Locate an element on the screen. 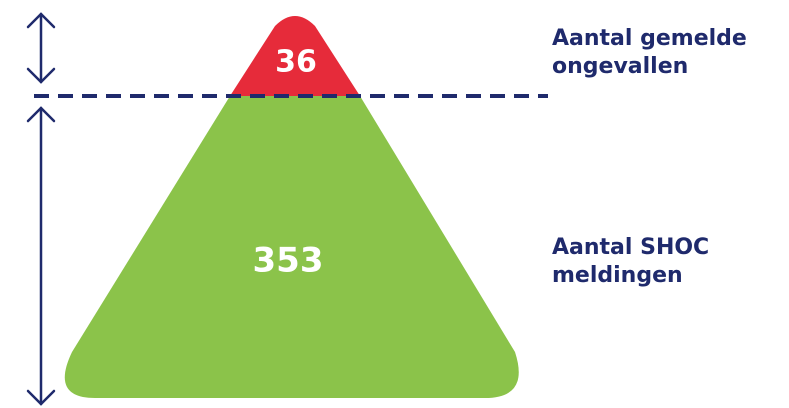  bottom-value: 353 is located at coordinates (288, 261).